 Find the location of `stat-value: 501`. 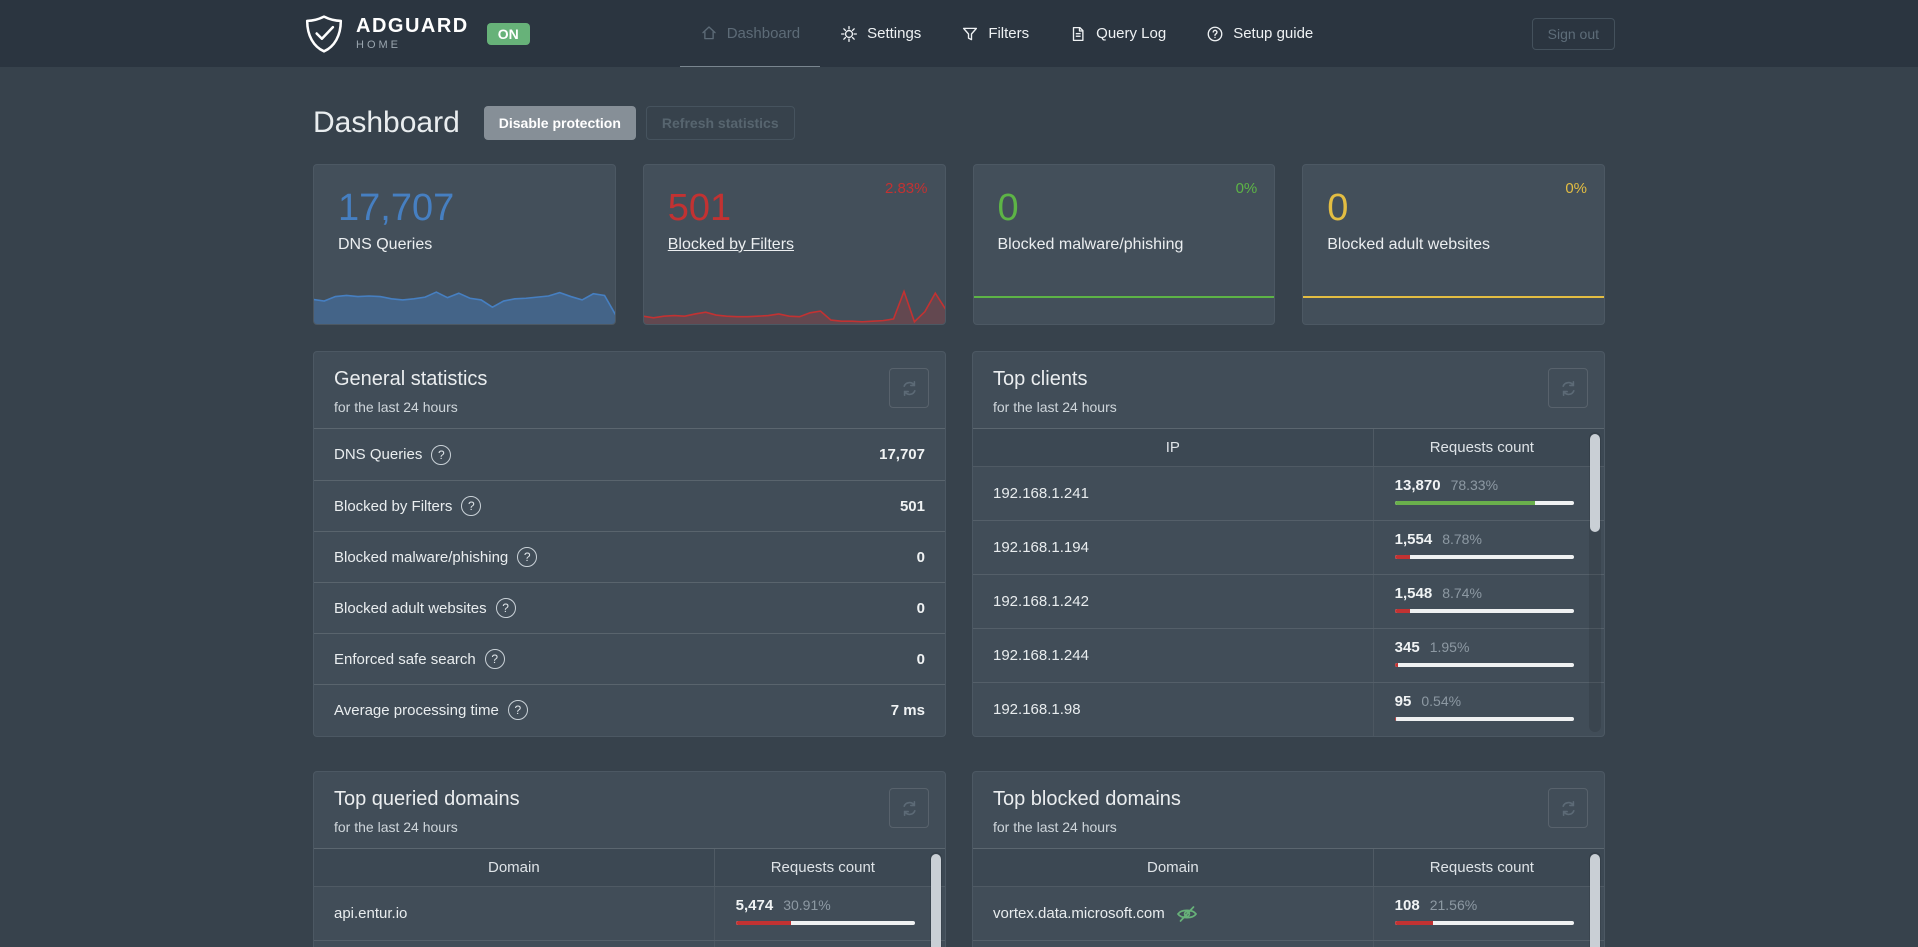

stat-value: 501 is located at coordinates (699, 208).